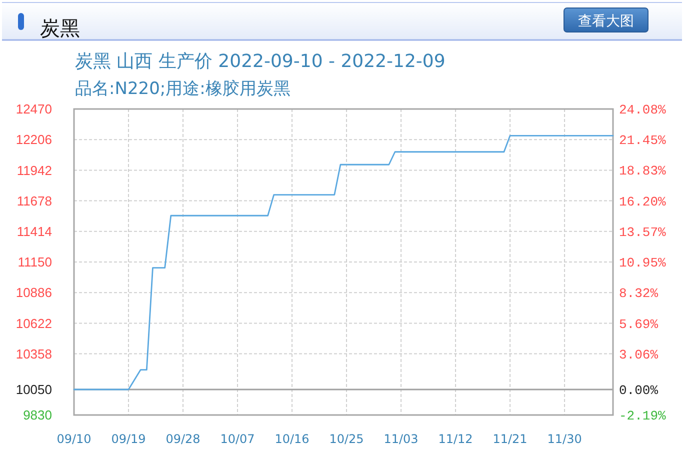 This screenshot has height=461, width=684. I want to click on y-tick-label: 11414, so click(34, 231).